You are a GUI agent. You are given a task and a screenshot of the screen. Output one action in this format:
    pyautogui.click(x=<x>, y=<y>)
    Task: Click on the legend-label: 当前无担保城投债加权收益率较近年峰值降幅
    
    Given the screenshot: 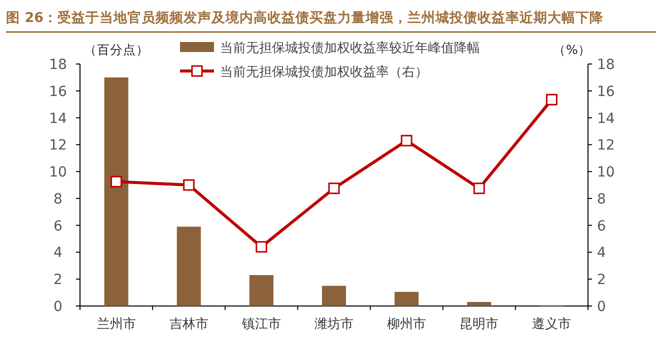 What is the action you would take?
    pyautogui.click(x=350, y=48)
    